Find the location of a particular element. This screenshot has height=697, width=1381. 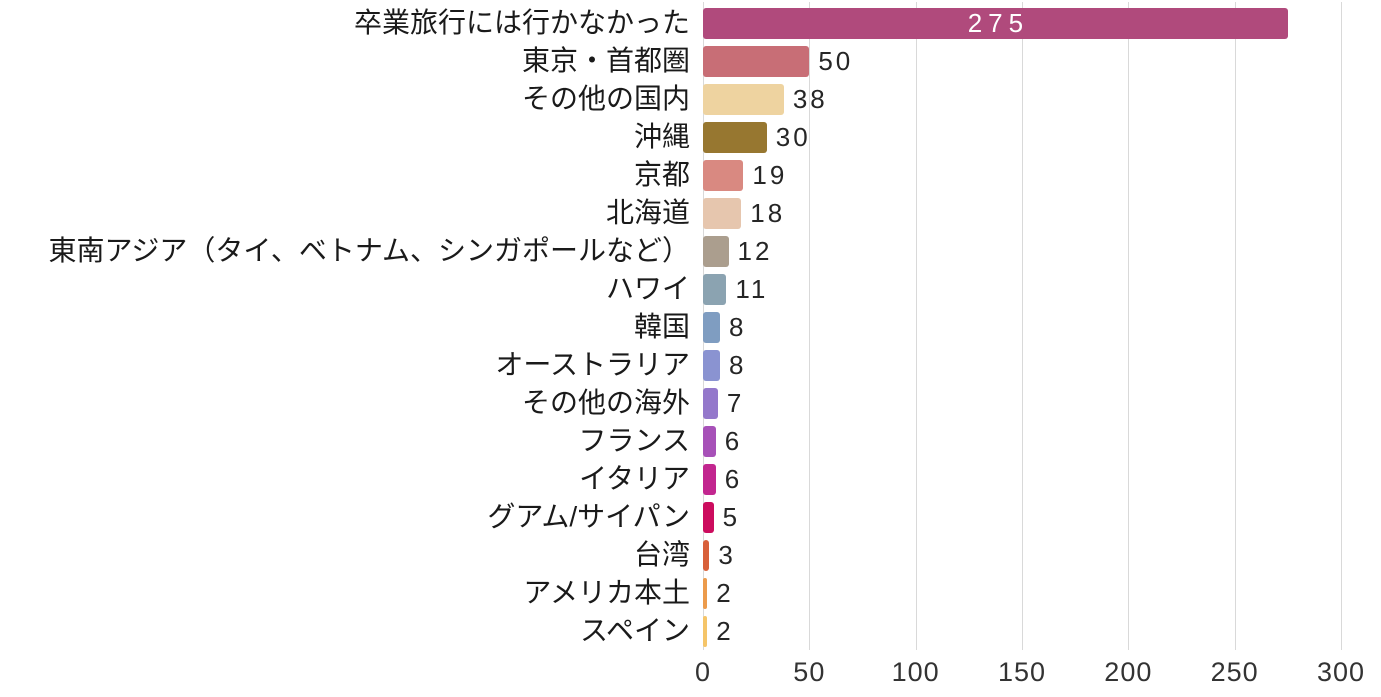

value-label: 5 is located at coordinates (731, 517).